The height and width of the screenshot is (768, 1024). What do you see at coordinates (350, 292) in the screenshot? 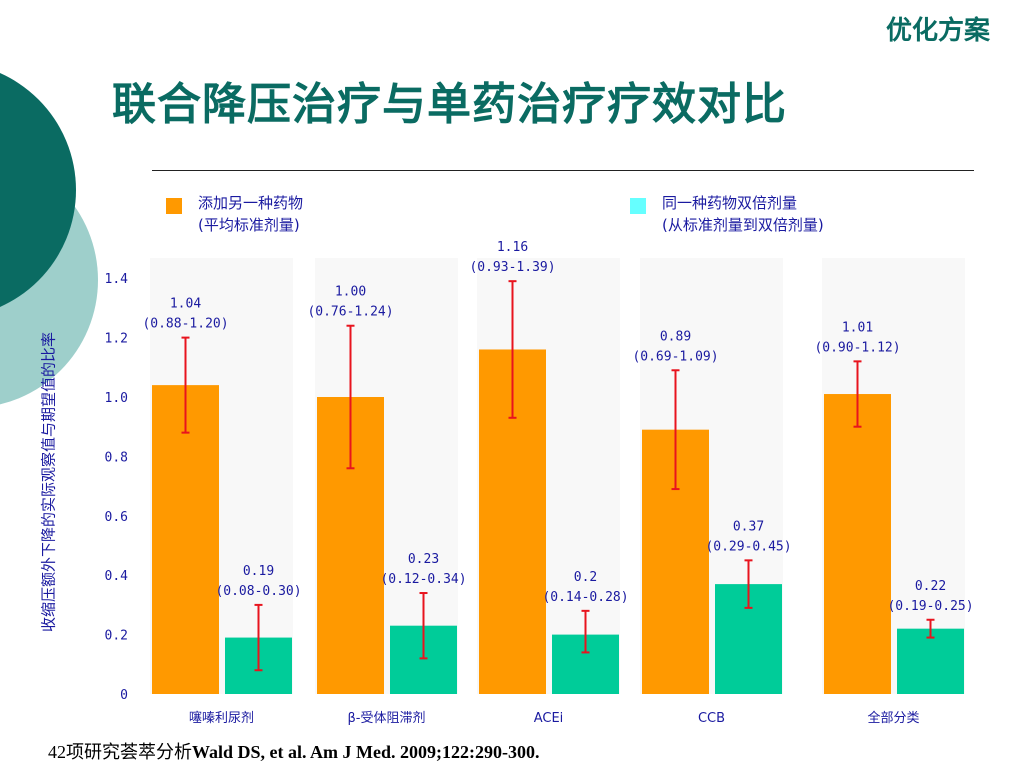
I see `data-label-value: 1.00` at bounding box center [350, 292].